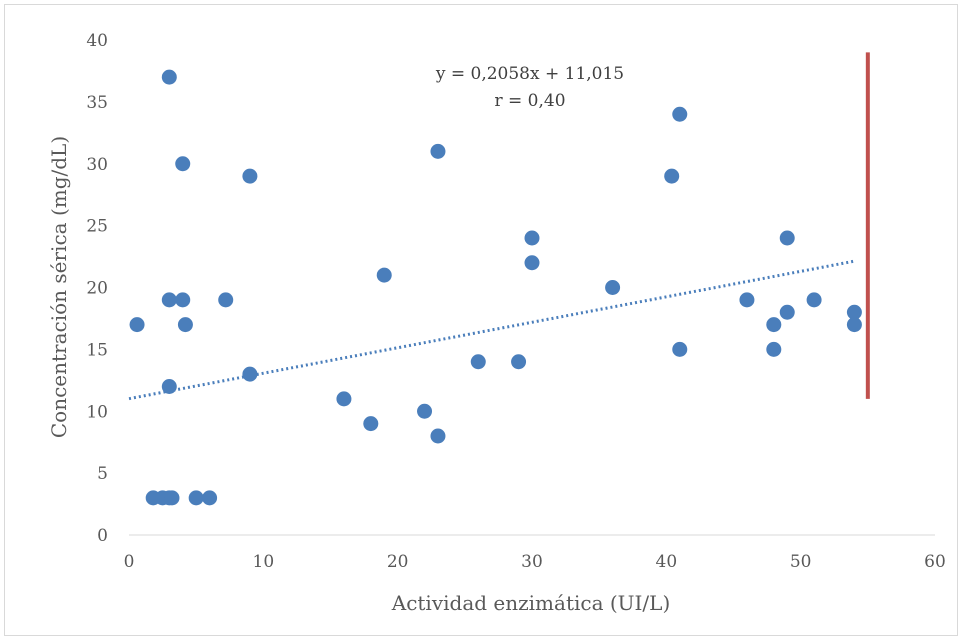 The image size is (964, 642). What do you see at coordinates (531, 603) in the screenshot?
I see `x-axis-title: Actividad enzimática (UI/L)` at bounding box center [531, 603].